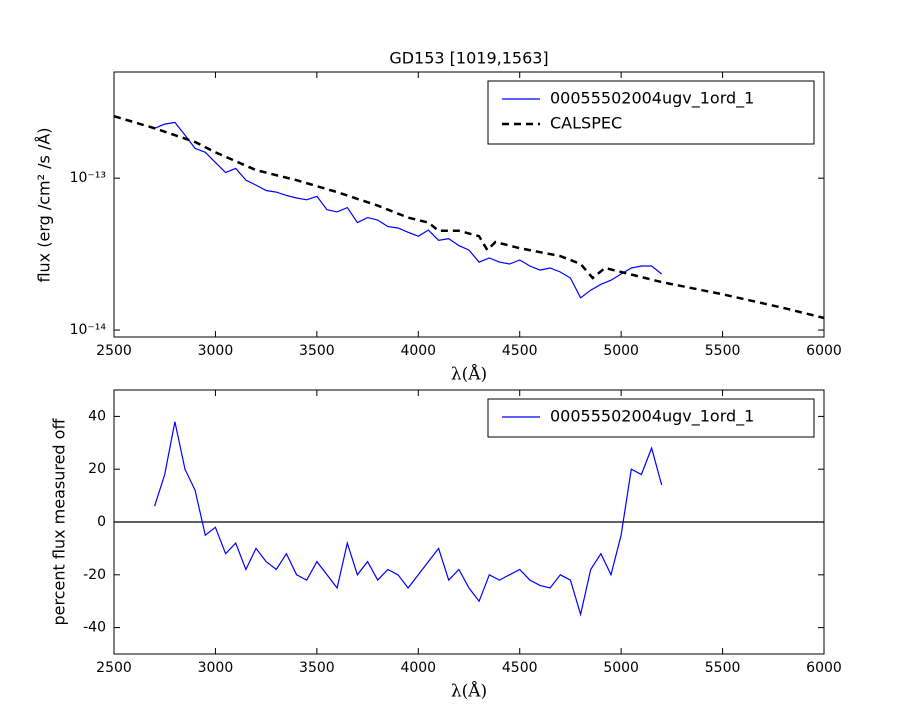 This screenshot has height=727, width=915. What do you see at coordinates (94, 628) in the screenshot?
I see `y-tick-label: -40` at bounding box center [94, 628].